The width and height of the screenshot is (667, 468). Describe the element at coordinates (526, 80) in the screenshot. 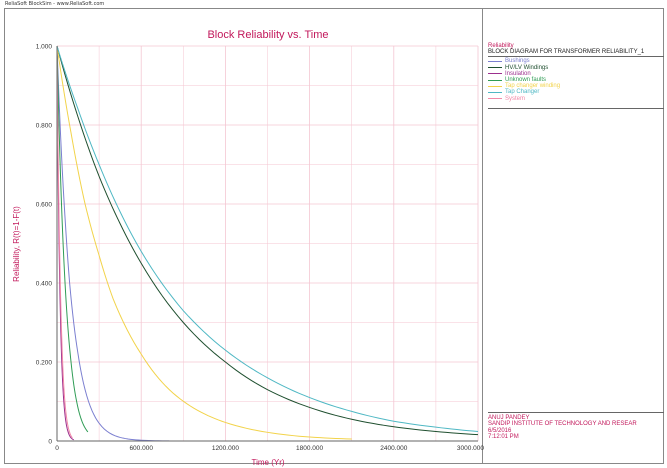

I see `legend-label: Unknown faults` at that location.